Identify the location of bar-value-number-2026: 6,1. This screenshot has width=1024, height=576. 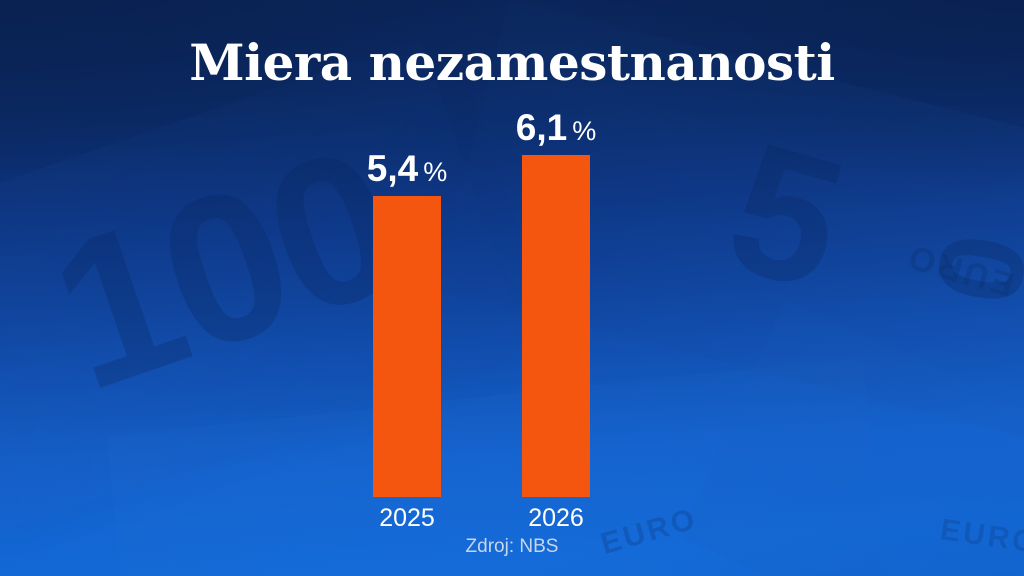
(541, 127).